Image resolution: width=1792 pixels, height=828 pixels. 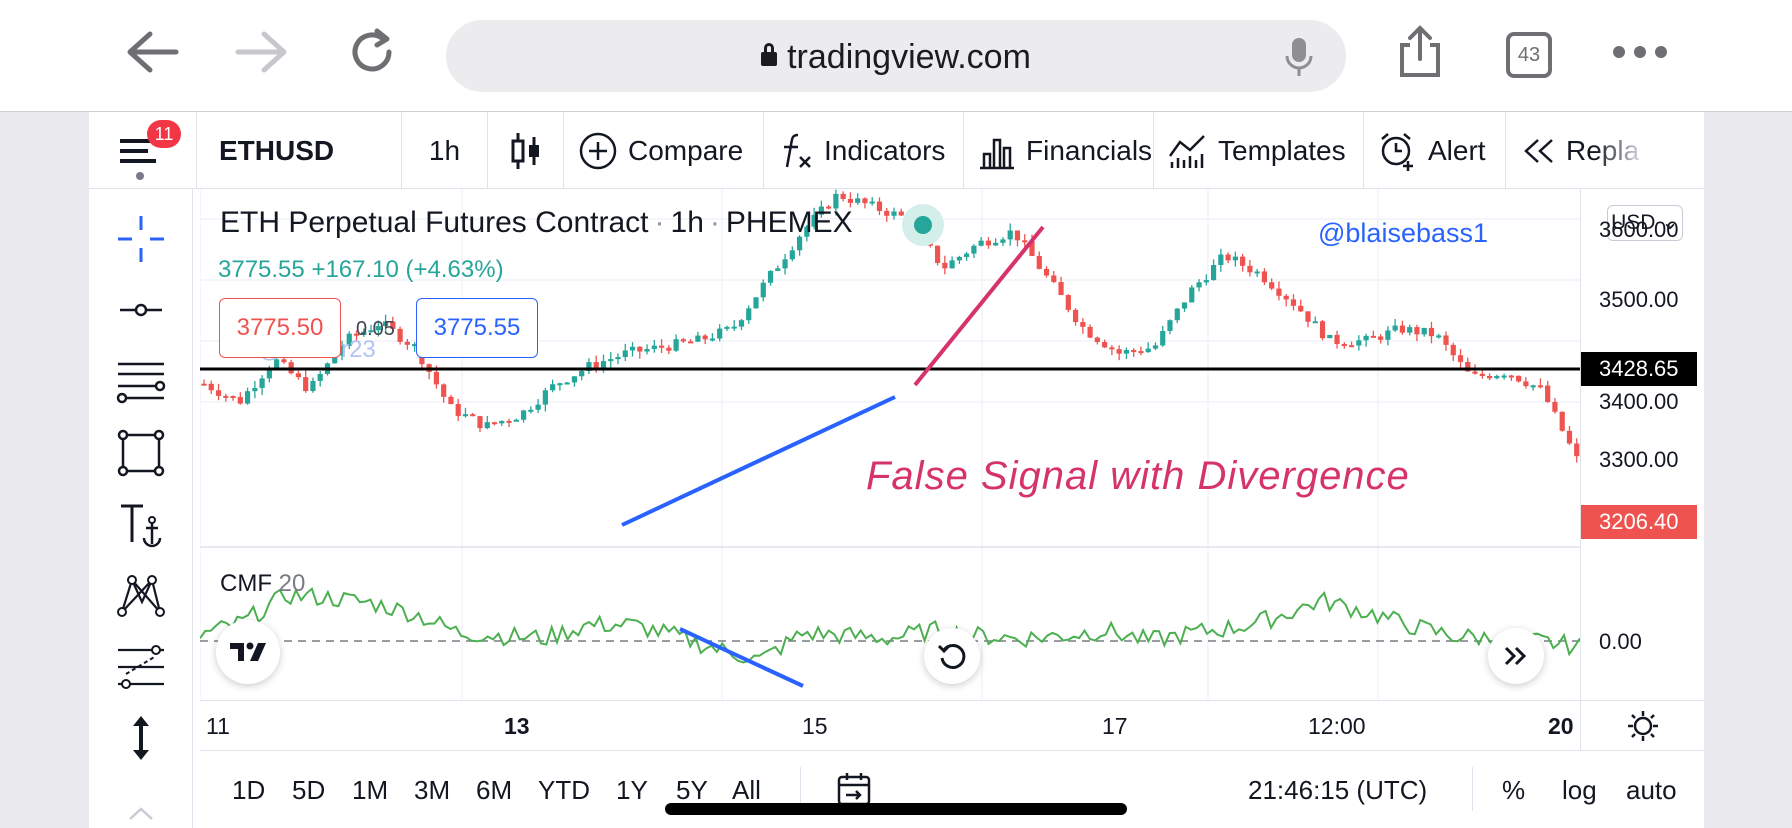 I want to click on compare-button: Compare, so click(x=664, y=150).